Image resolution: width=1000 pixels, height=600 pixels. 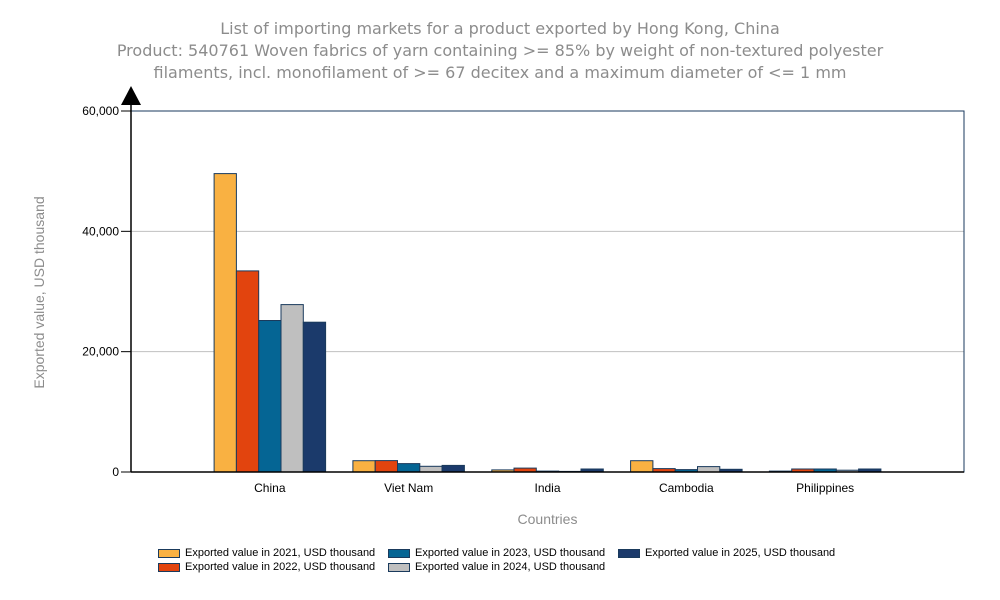 What do you see at coordinates (106, 291) in the screenshot?
I see `y-ticks: 0 20,000 40,000 60,000` at bounding box center [106, 291].